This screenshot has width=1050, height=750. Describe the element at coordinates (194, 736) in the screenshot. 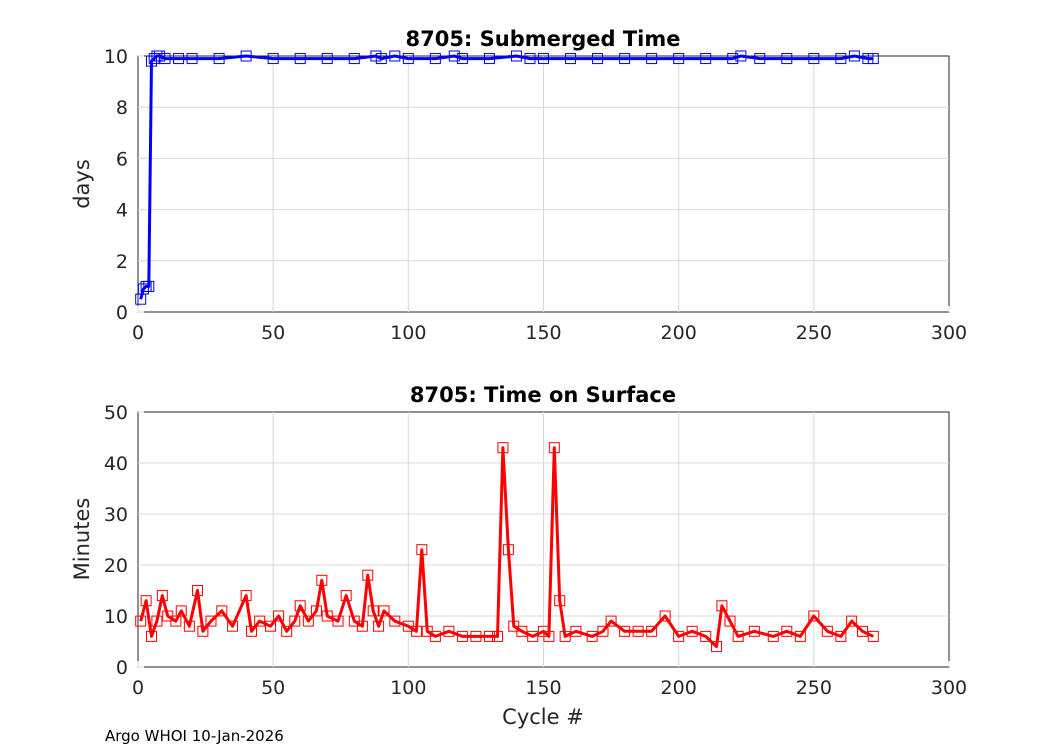

I see `footer-note: Argo WHOI 10-Jan-2026` at that location.